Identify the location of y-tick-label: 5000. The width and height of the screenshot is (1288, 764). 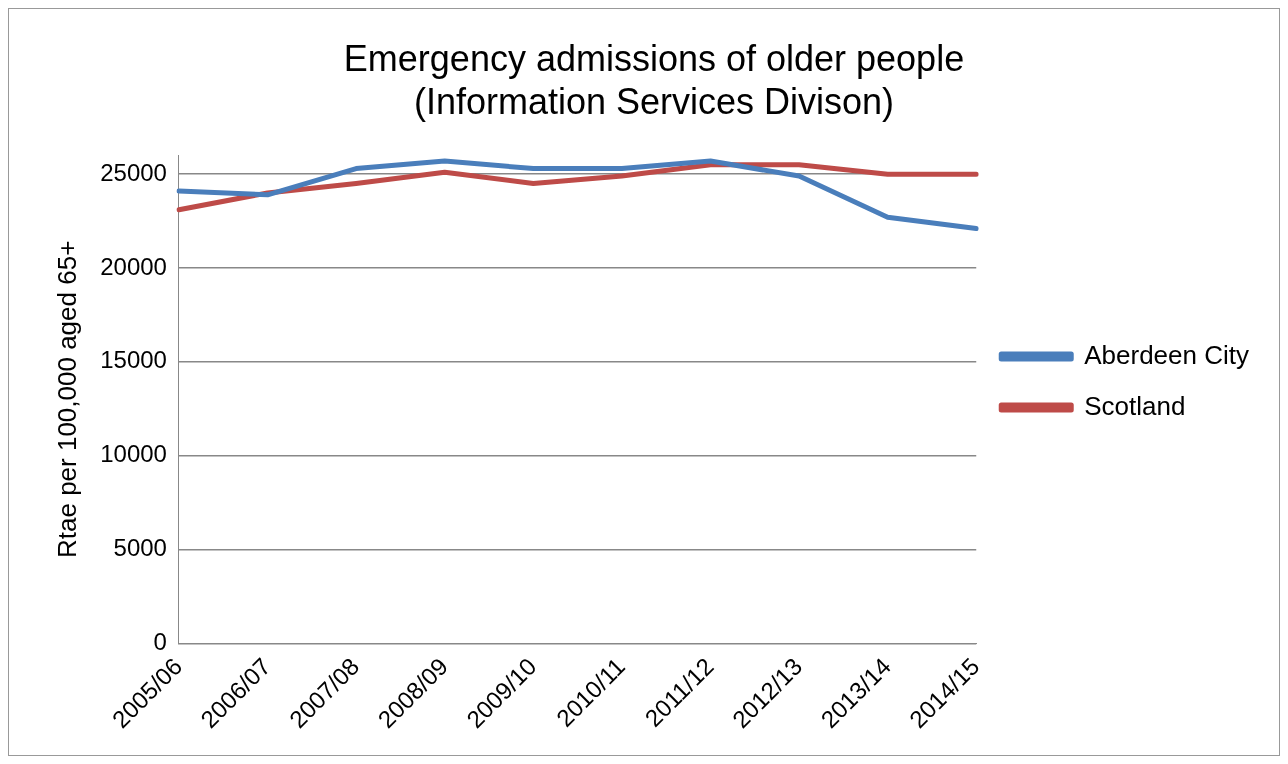
(140, 548).